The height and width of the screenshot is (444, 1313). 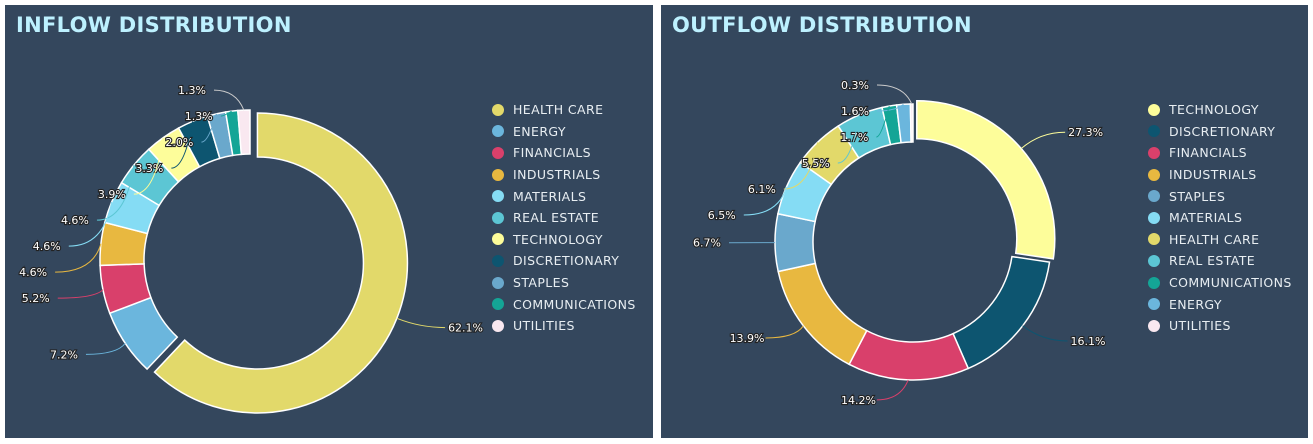 I want to click on data-label: 13.9%, so click(x=747, y=338).